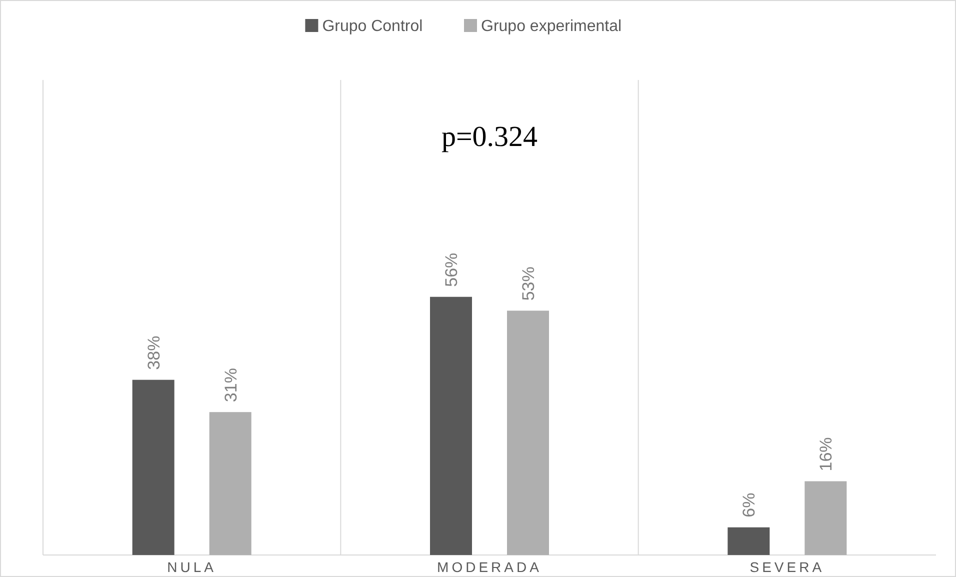 This screenshot has height=577, width=956. Describe the element at coordinates (372, 26) in the screenshot. I see `legend-label: Grupo Control` at that location.